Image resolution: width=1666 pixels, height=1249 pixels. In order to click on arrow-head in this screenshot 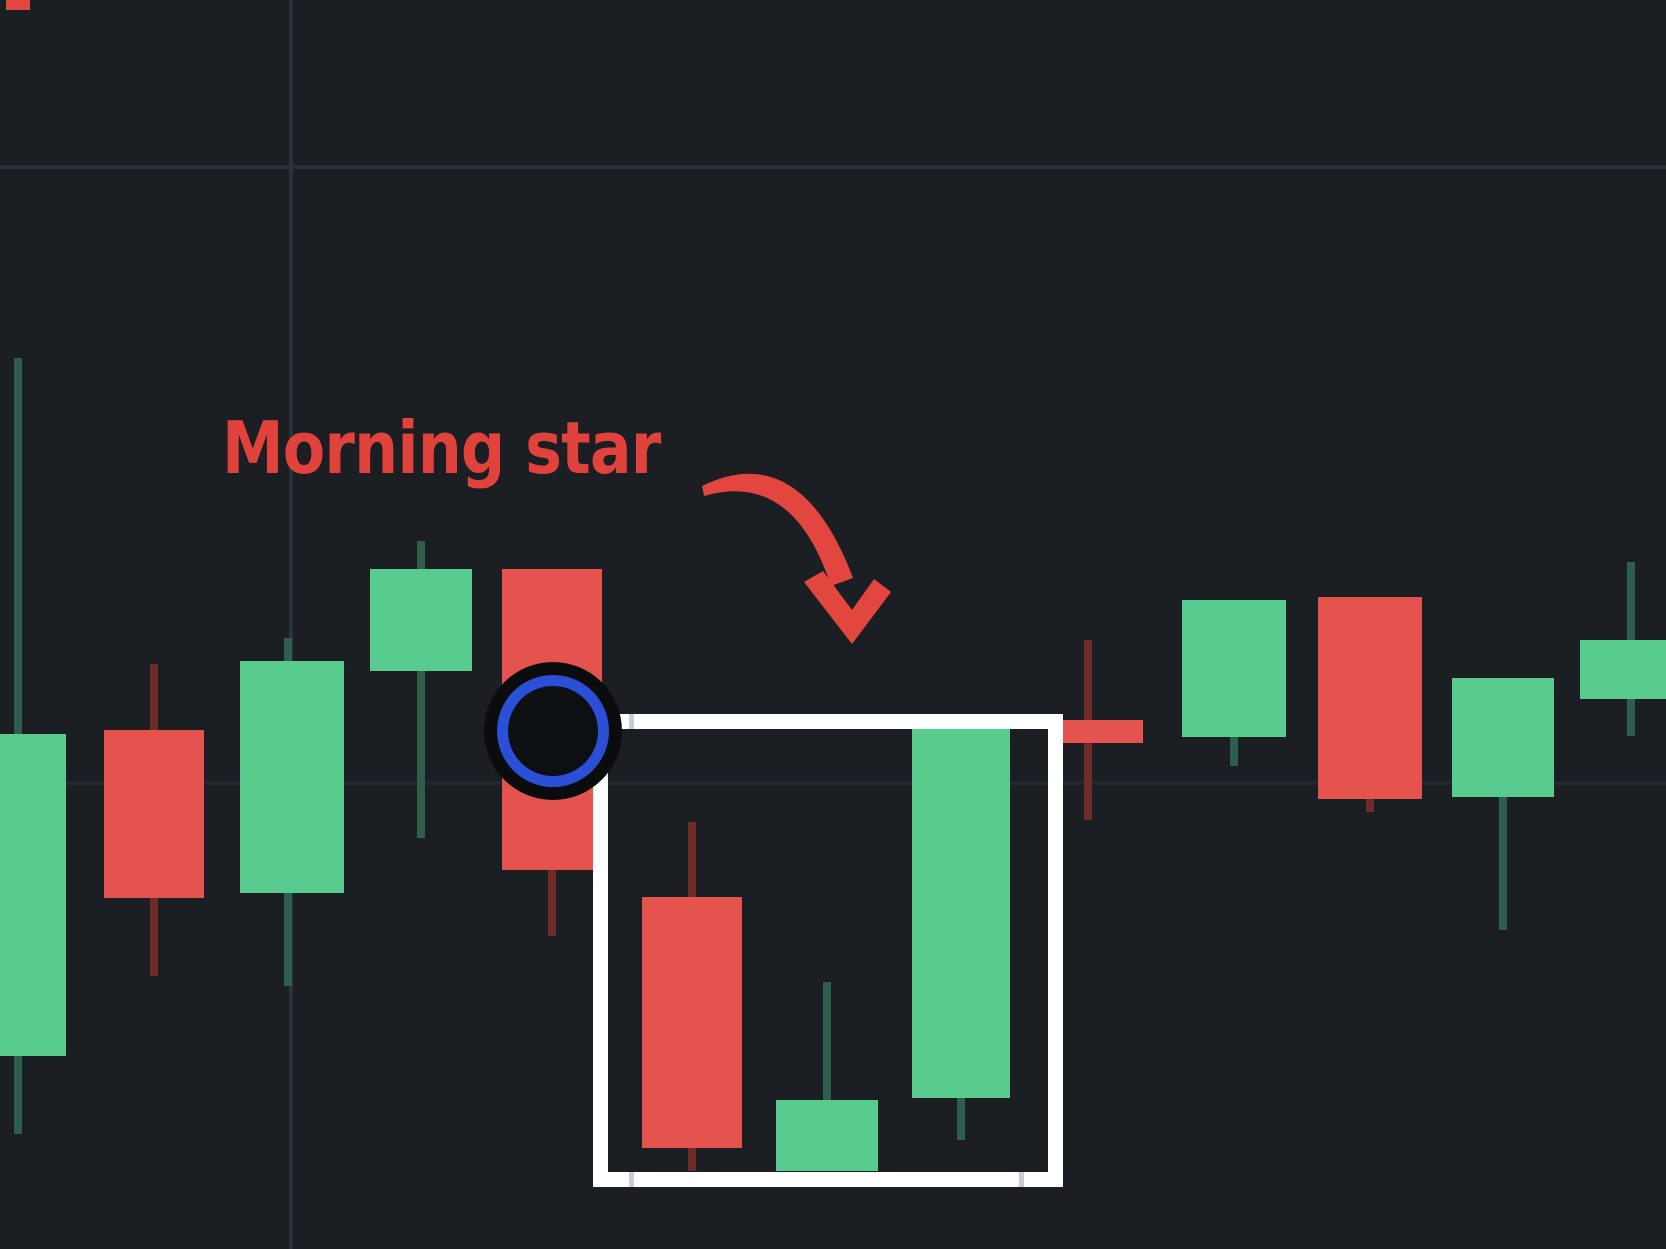, I will do `click(847, 607)`.